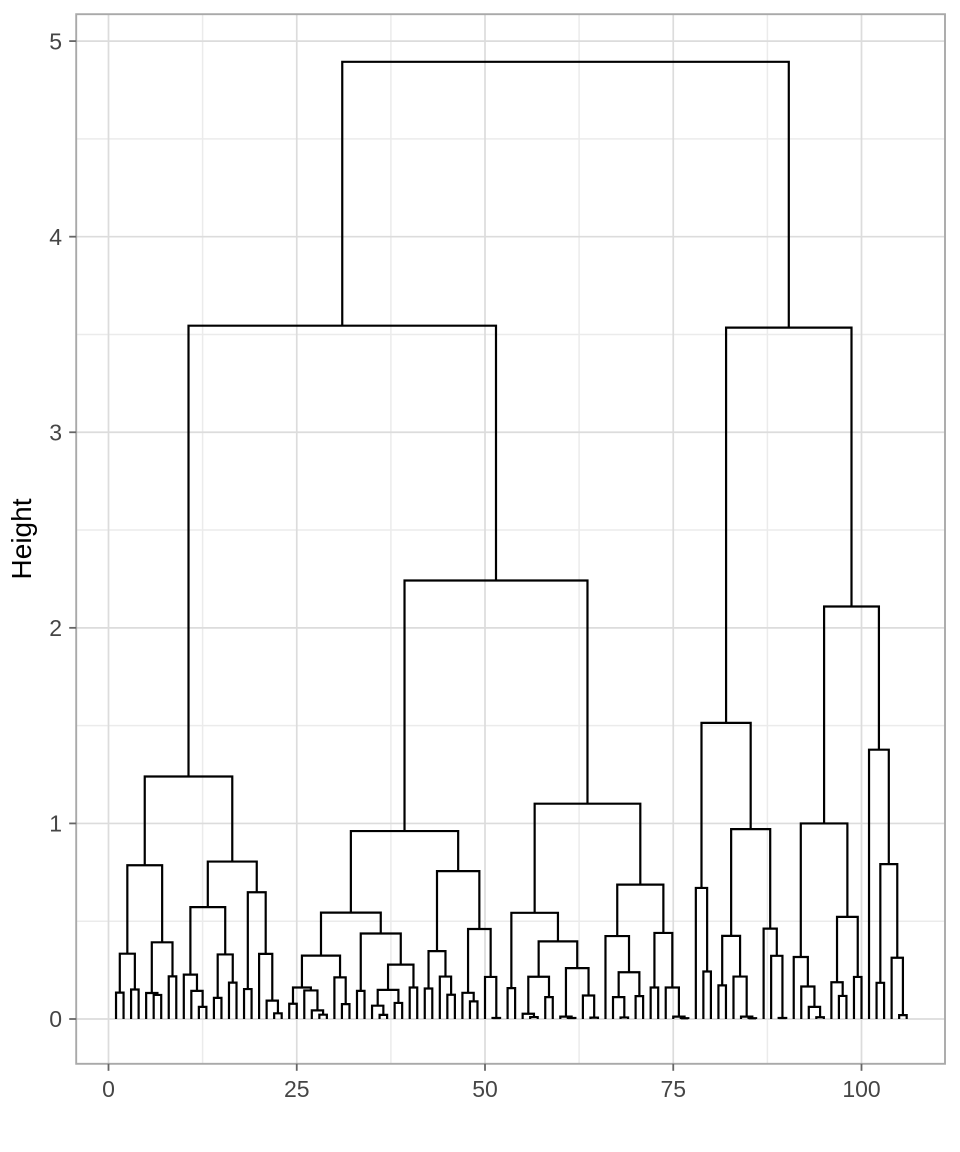 This screenshot has width=960, height=1152. What do you see at coordinates (108, 1089) in the screenshot?
I see `x-tick-label: 0` at bounding box center [108, 1089].